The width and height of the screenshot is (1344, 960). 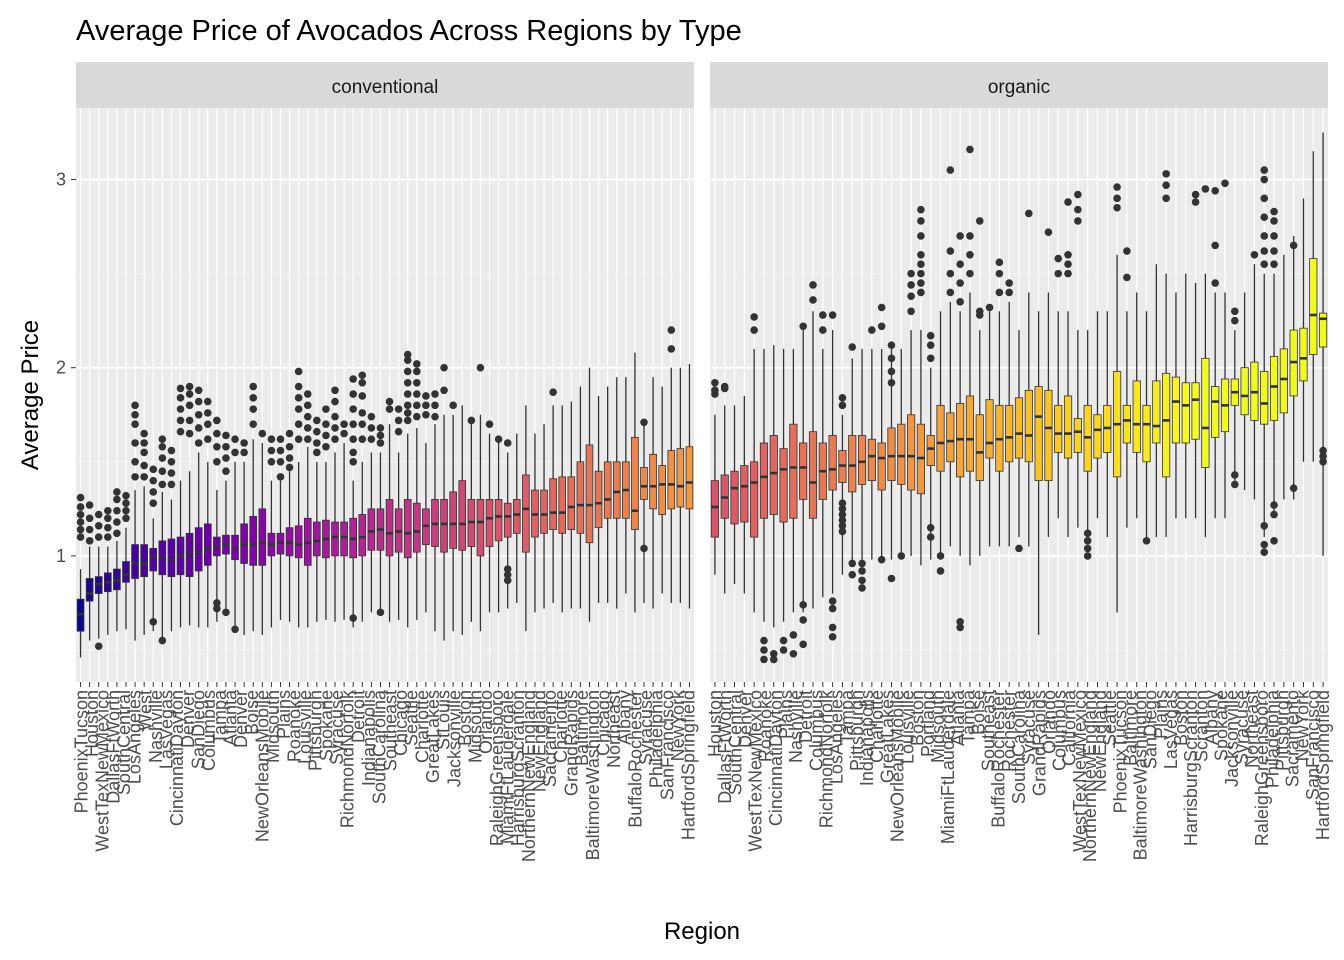 What do you see at coordinates (1009, 413) in the screenshot?
I see `box-BuffaloRochester` at bounding box center [1009, 413].